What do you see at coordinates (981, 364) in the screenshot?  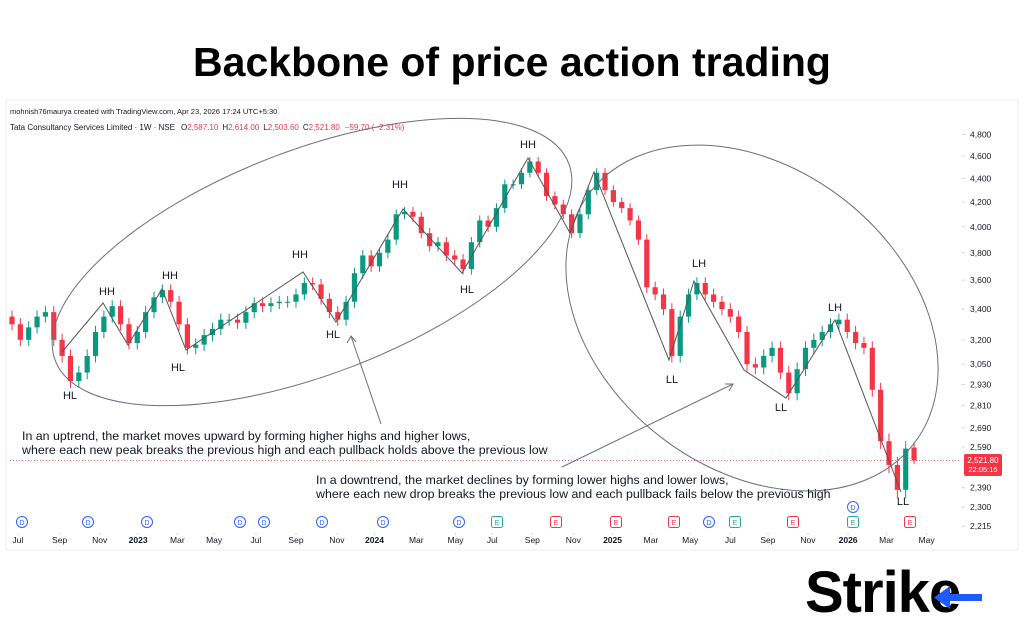 I see `y-tick-label: 3,050` at bounding box center [981, 364].